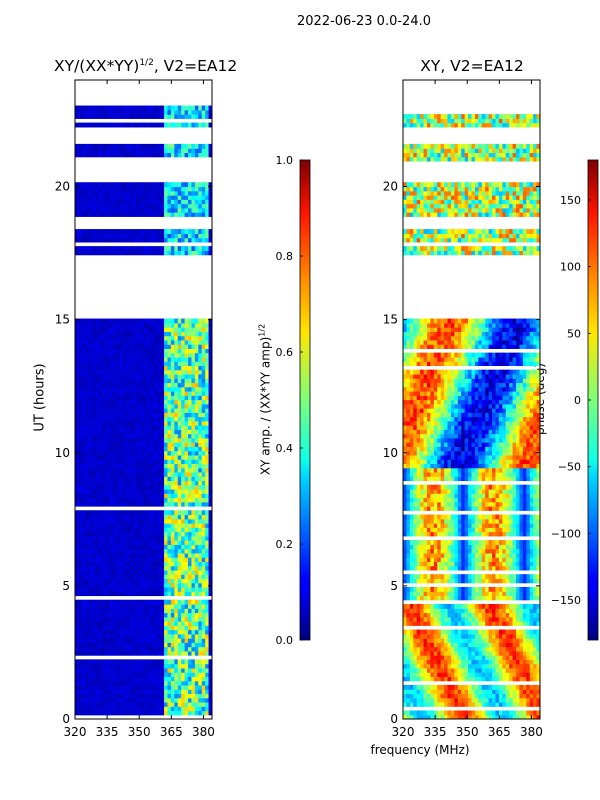  Describe the element at coordinates (305, 400) in the screenshot. I see `left-colorbar` at that location.